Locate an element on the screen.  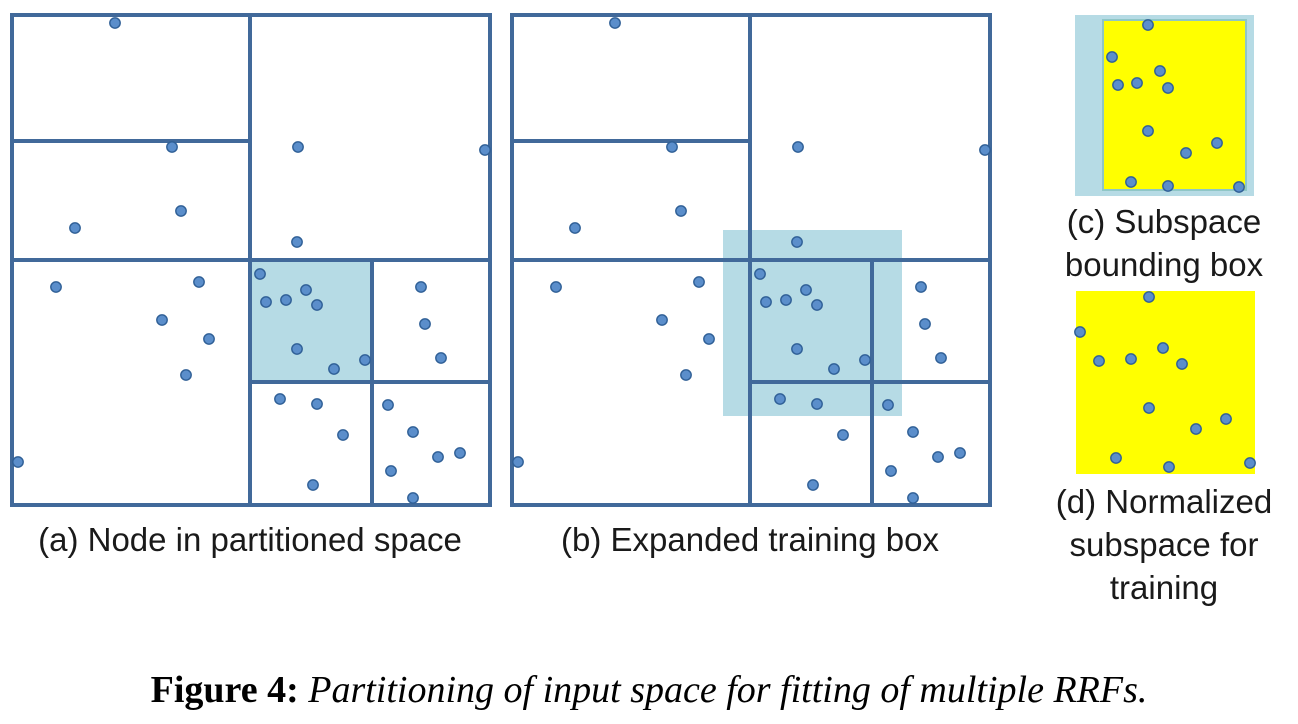
panel-c-subspace-bounding-box is located at coordinates (1164, 105).